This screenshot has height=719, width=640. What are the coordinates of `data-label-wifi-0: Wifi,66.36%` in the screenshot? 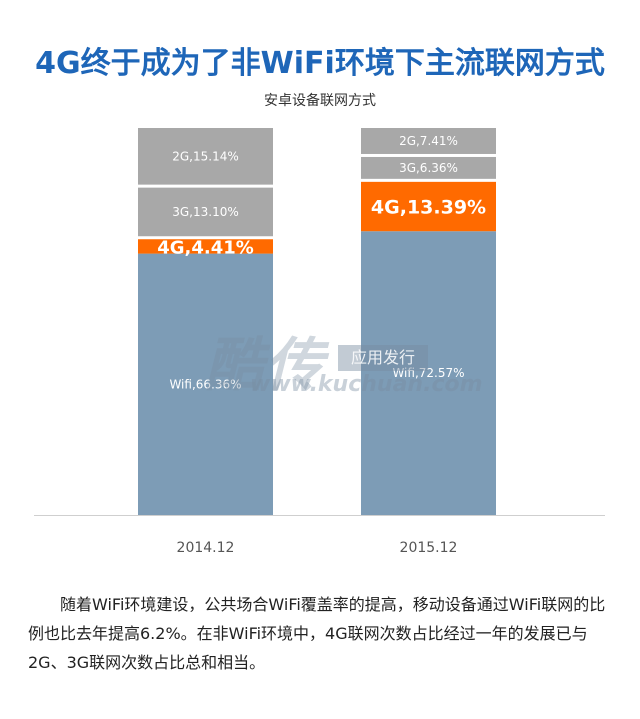 It's located at (205, 384).